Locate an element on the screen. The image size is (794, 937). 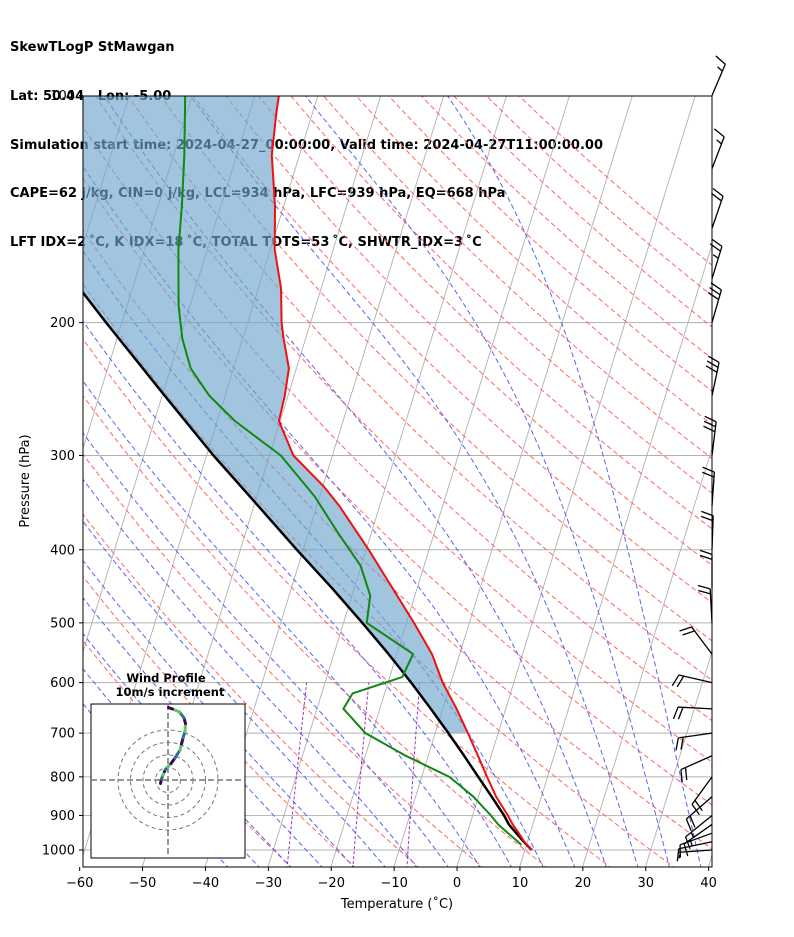
y-tick-label: 900 is located at coordinates (62, 816).